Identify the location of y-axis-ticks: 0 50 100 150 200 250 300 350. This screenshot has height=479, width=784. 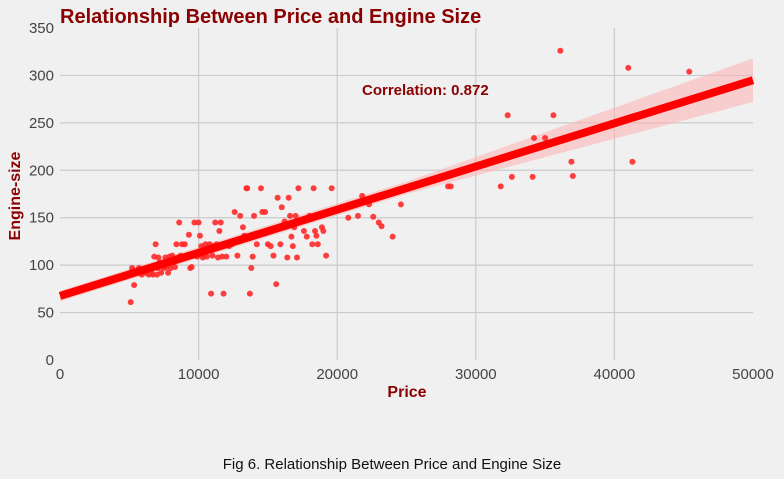
(41, 194).